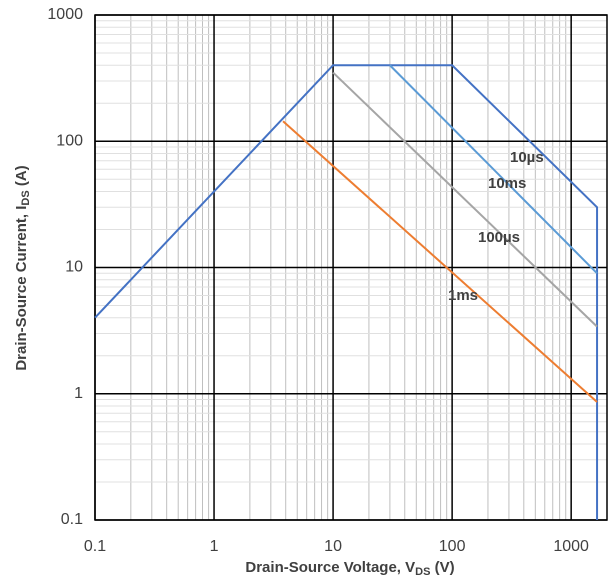  I want to click on y-tick-label: 100, so click(69, 140).